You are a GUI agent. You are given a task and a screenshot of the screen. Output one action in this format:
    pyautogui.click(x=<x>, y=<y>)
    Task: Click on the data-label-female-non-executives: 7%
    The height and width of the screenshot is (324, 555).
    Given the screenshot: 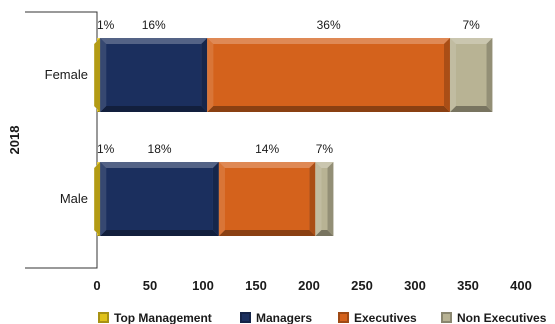 What is the action you would take?
    pyautogui.click(x=472, y=25)
    